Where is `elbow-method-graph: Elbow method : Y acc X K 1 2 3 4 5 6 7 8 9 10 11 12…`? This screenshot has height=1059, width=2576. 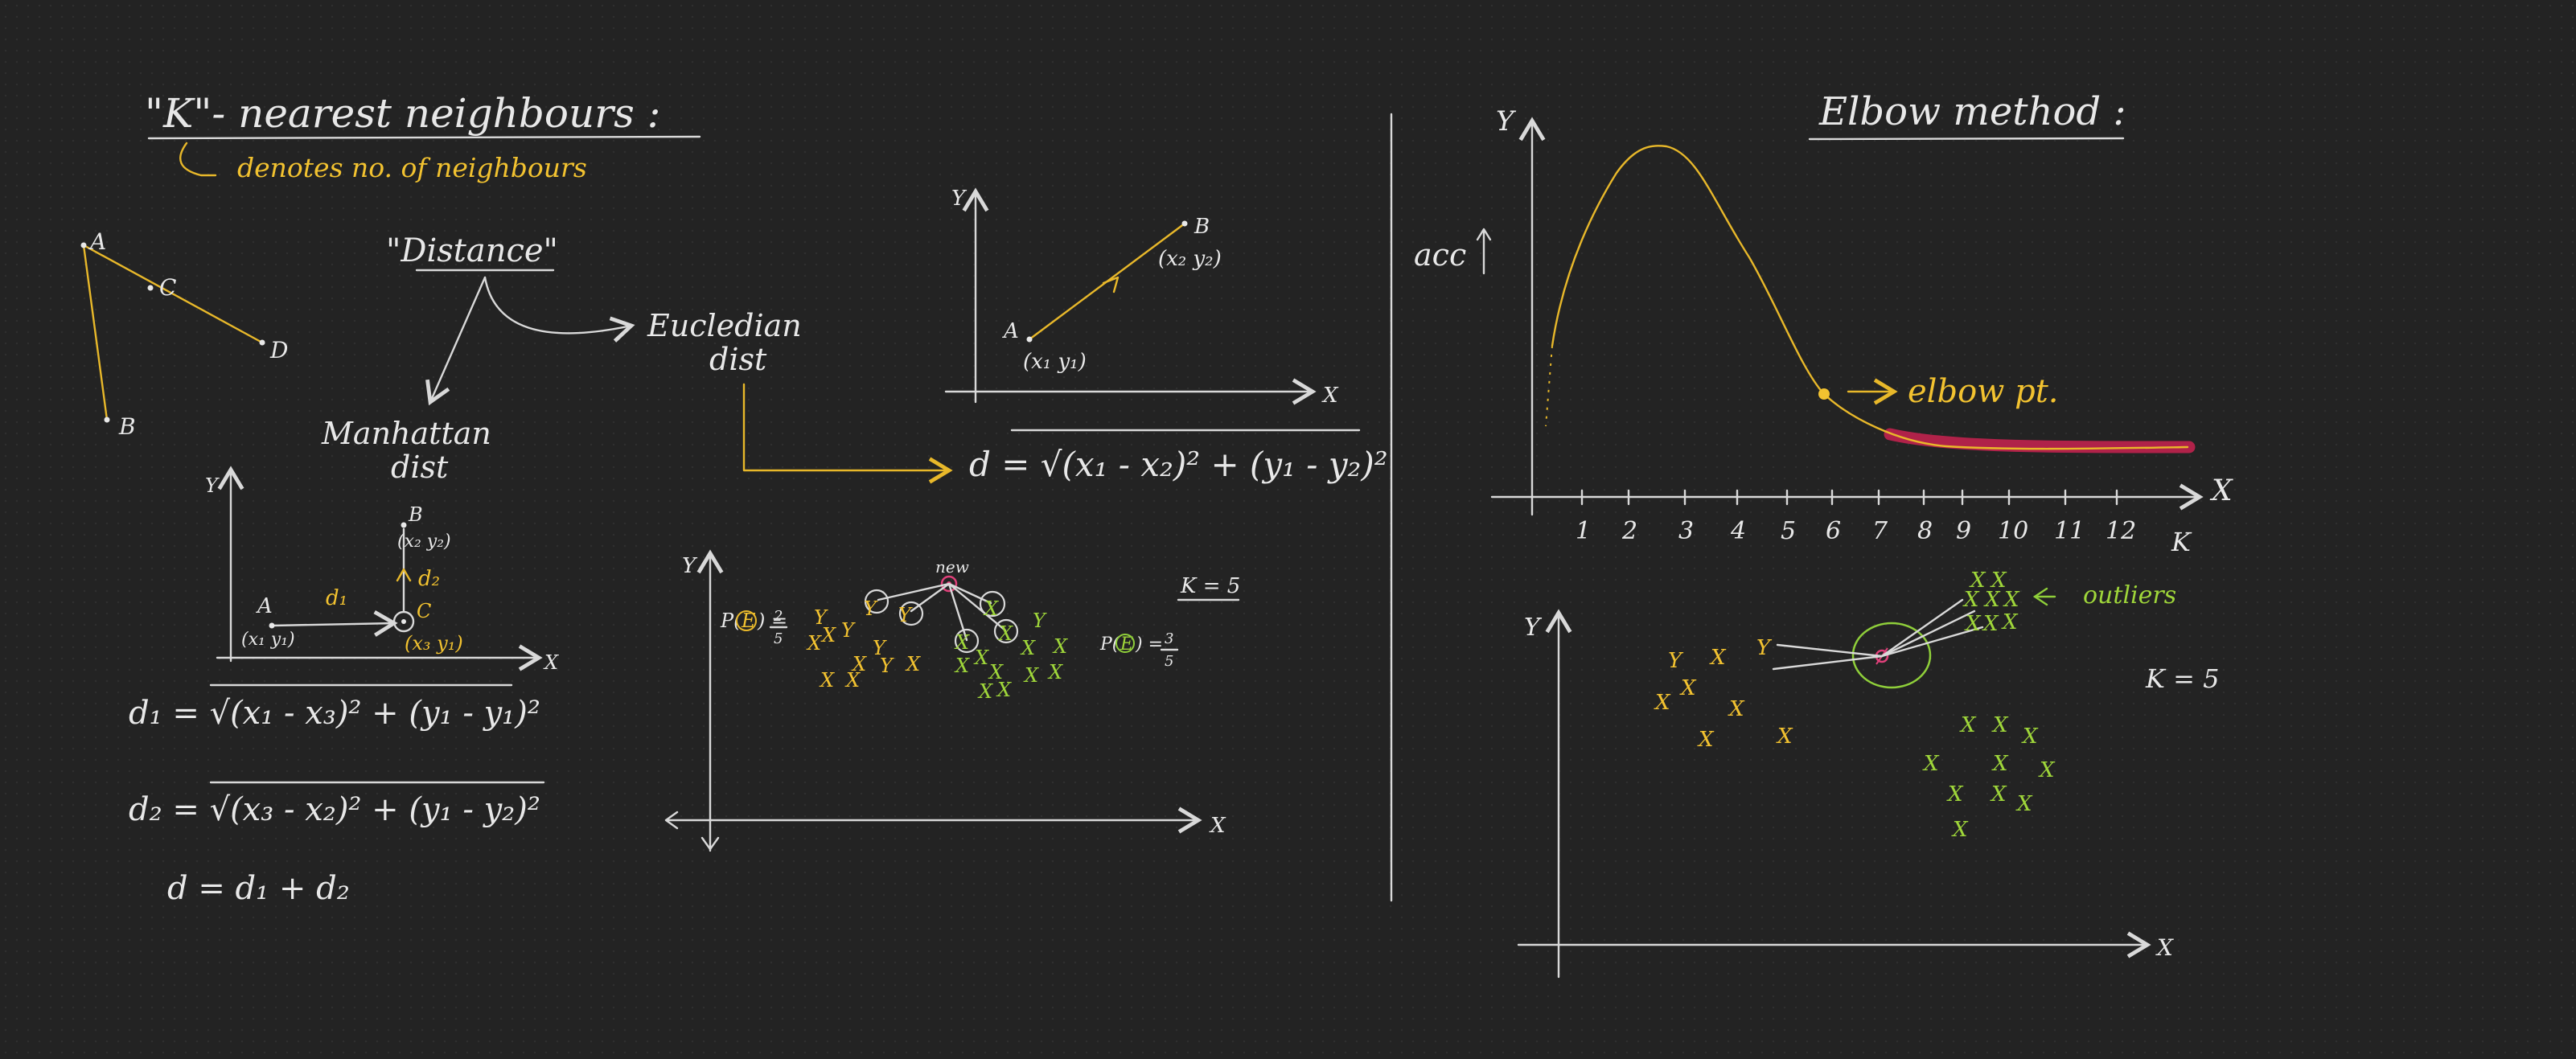 elbow-method-graph: Elbow method : Y acc X K 1 2 3 4 5 6 7 8 9 10 11 12… is located at coordinates (1823, 323).